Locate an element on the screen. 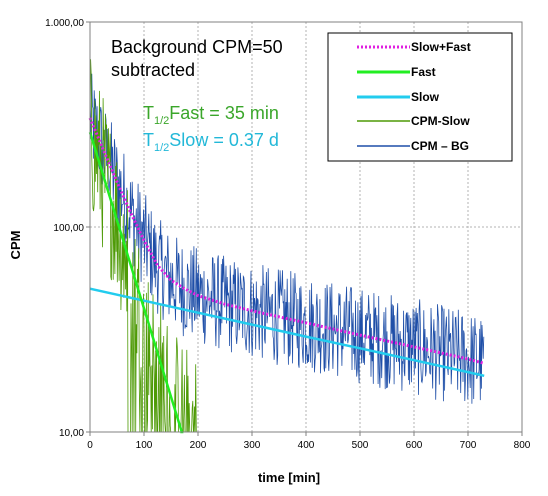 The height and width of the screenshot is (496, 548). annotation-fast-halflife: T1/2Fast = 35 min is located at coordinates (211, 115).